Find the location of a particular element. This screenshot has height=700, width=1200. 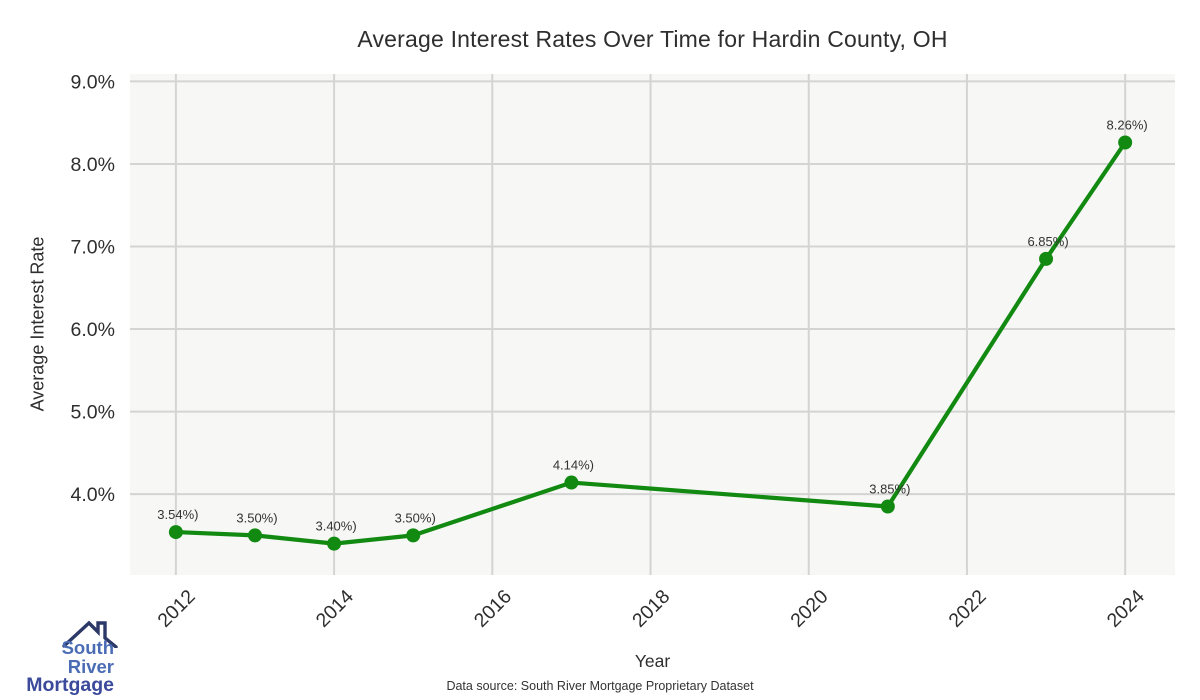

x-tick-label: 2014 is located at coordinates (335, 608).